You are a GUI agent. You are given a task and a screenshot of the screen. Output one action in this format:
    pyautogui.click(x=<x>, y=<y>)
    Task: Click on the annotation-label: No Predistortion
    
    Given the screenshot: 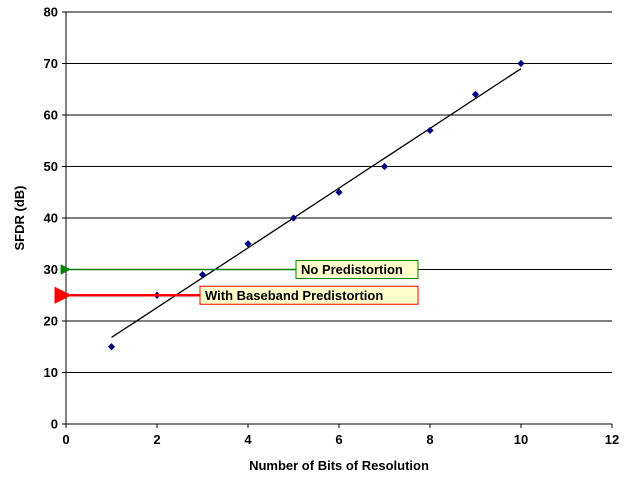 What is the action you would take?
    pyautogui.click(x=352, y=269)
    